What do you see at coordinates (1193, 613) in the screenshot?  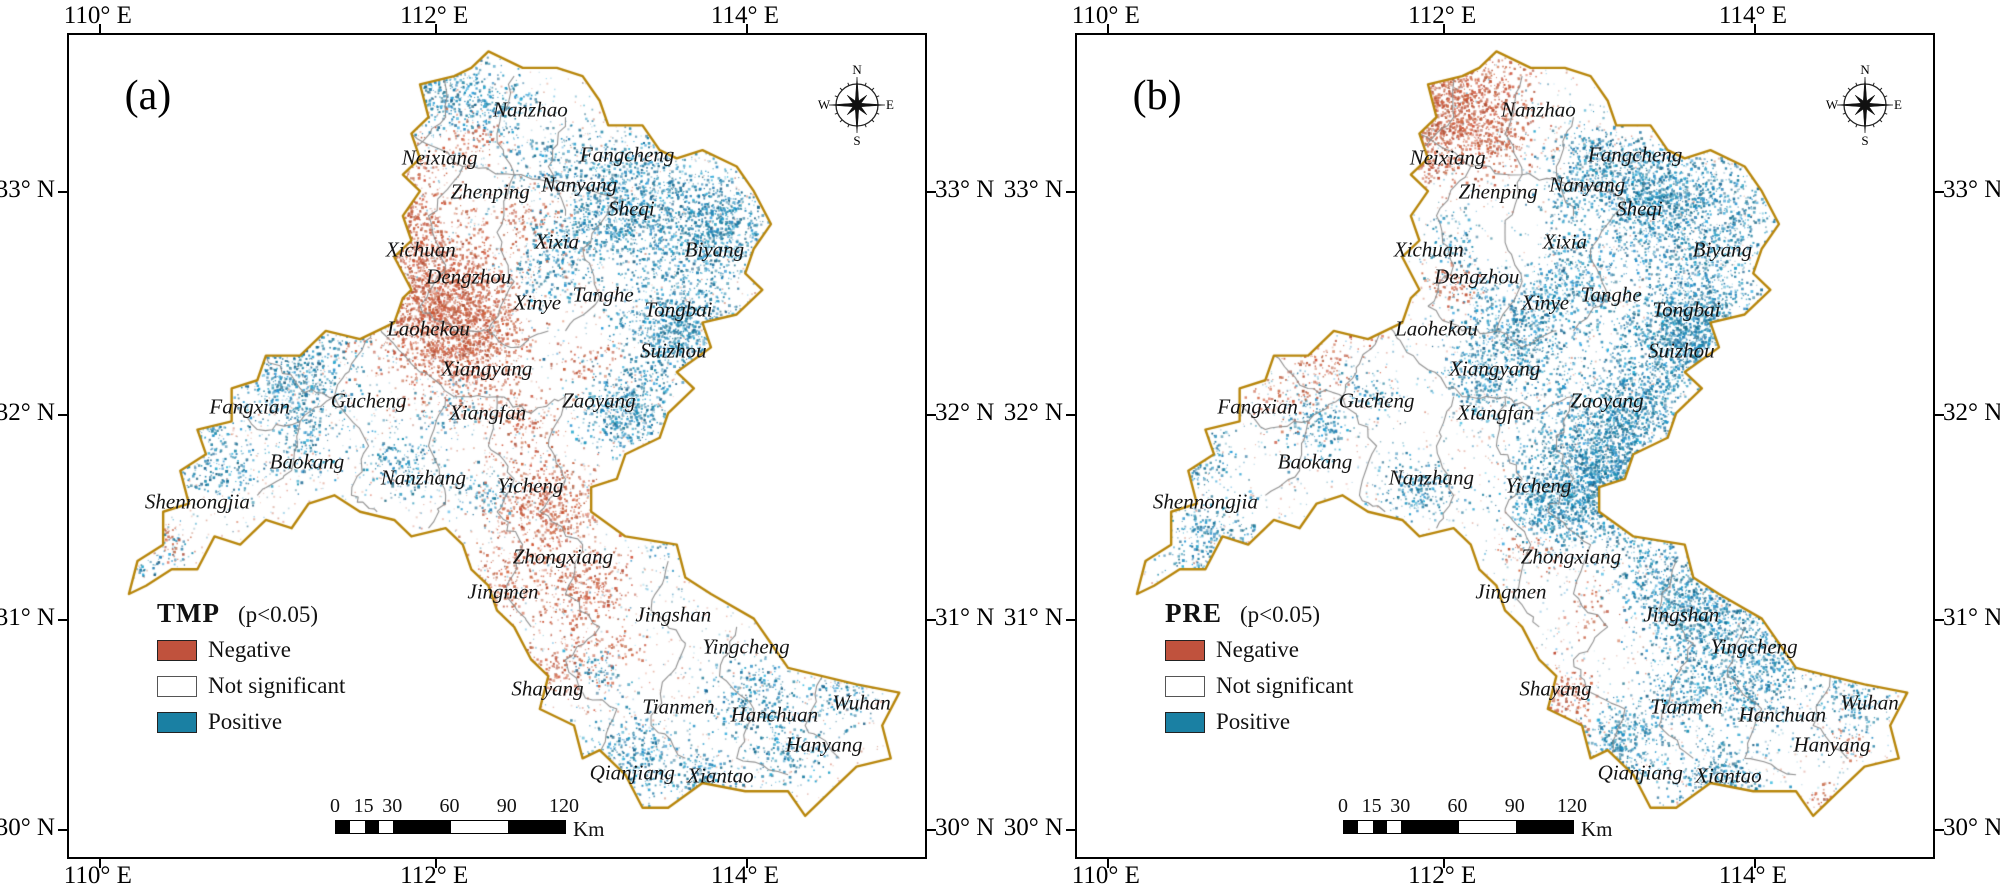 I see `legend-title: PRE` at bounding box center [1193, 613].